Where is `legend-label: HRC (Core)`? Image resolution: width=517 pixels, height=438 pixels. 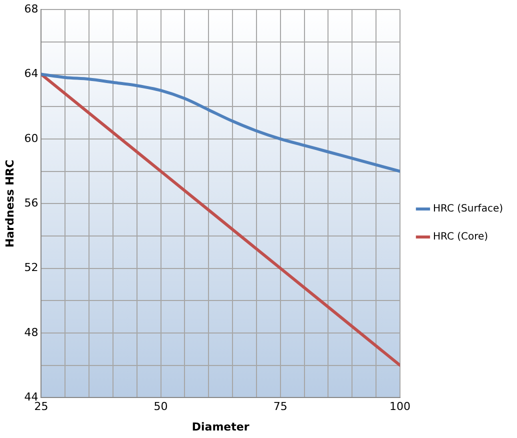
legend-label: HRC (Core) is located at coordinates (460, 237).